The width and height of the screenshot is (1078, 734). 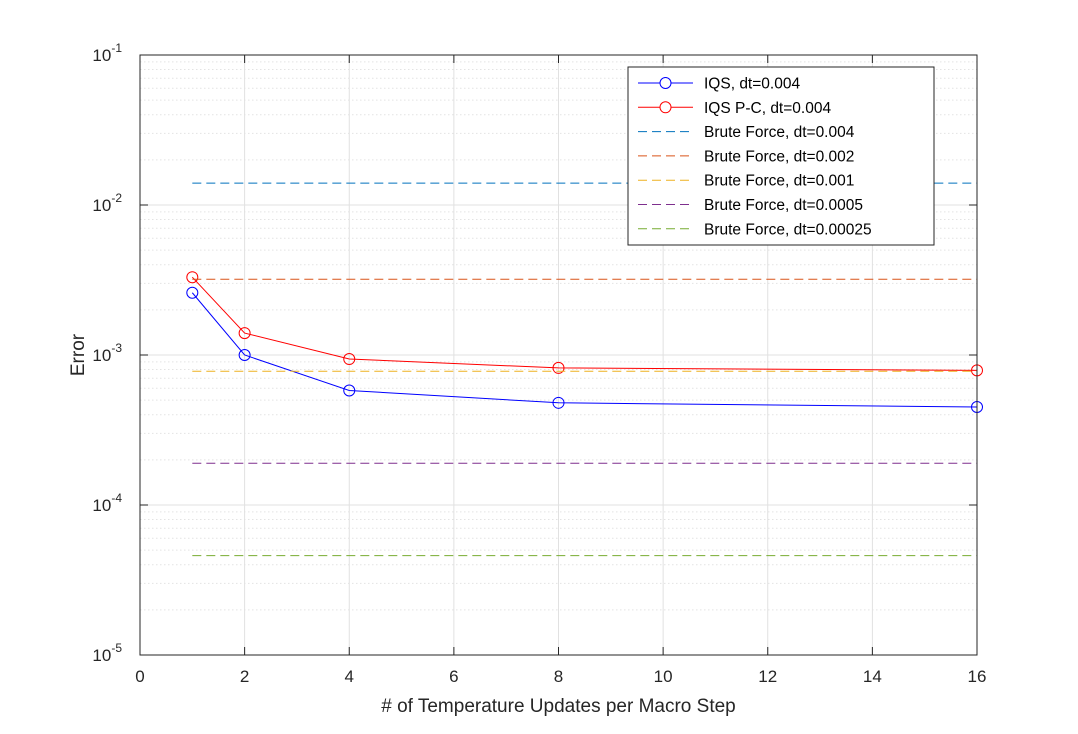 I want to click on legend-item: Brute Force, dt=0.002, so click(x=746, y=156).